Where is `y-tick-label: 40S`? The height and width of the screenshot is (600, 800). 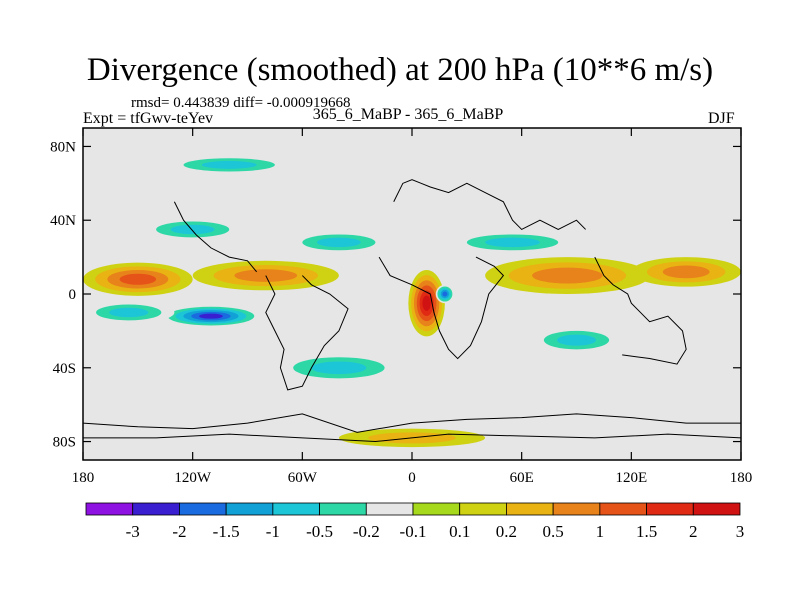 y-tick-label: 40S is located at coordinates (64, 369).